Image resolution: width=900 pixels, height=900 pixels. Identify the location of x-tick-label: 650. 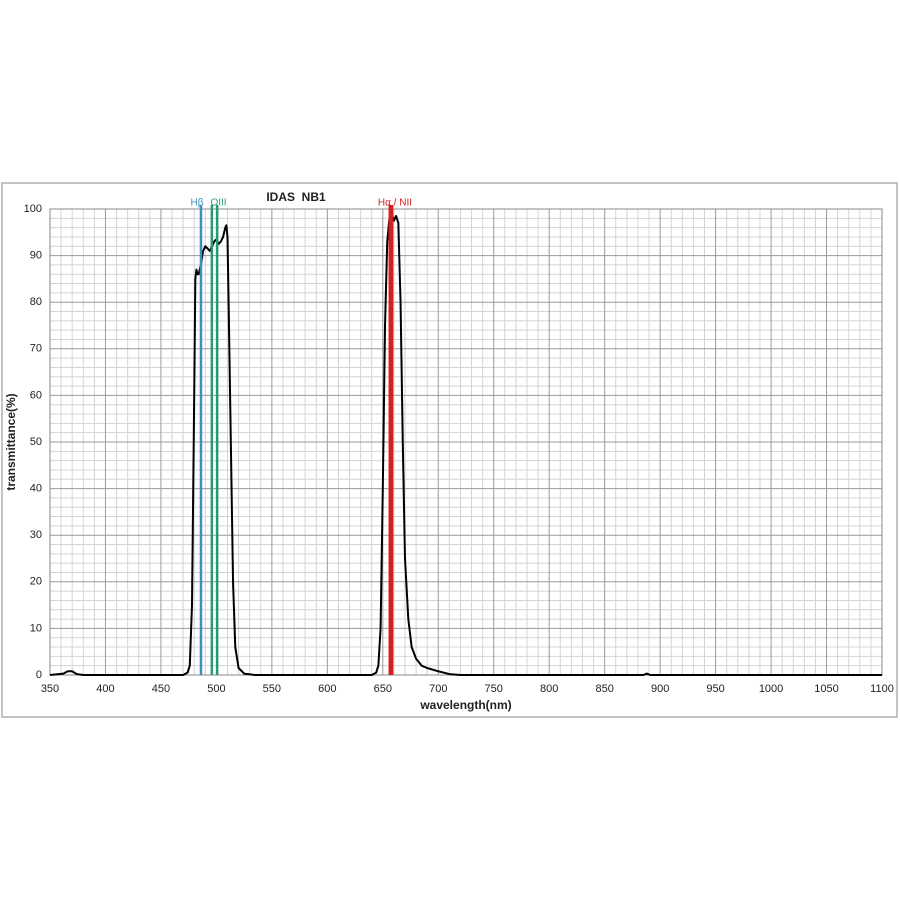
(383, 689).